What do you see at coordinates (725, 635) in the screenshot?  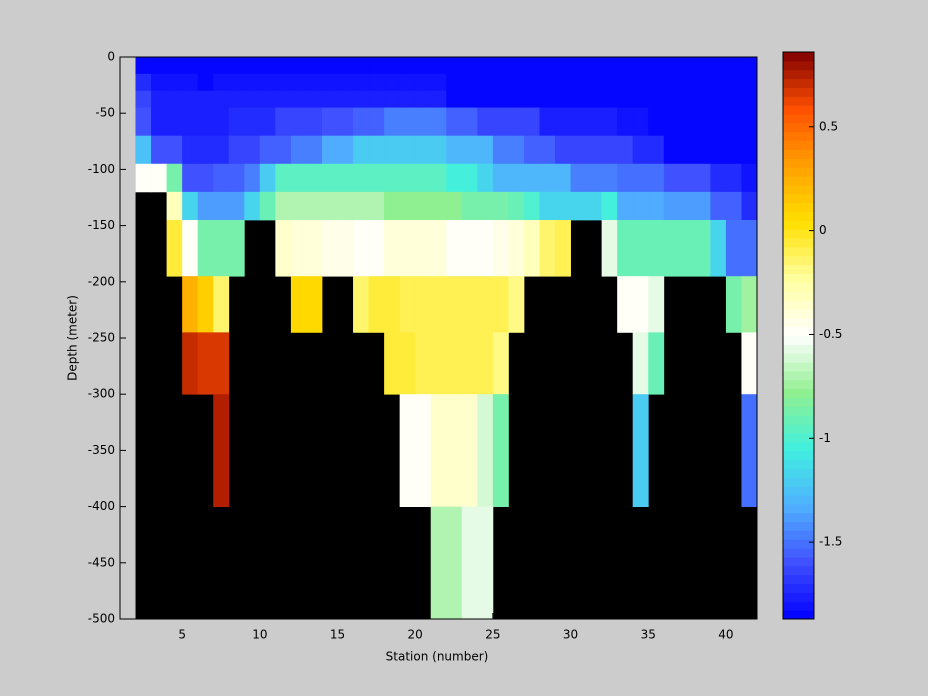 I see `x-tick-label: 40` at bounding box center [725, 635].